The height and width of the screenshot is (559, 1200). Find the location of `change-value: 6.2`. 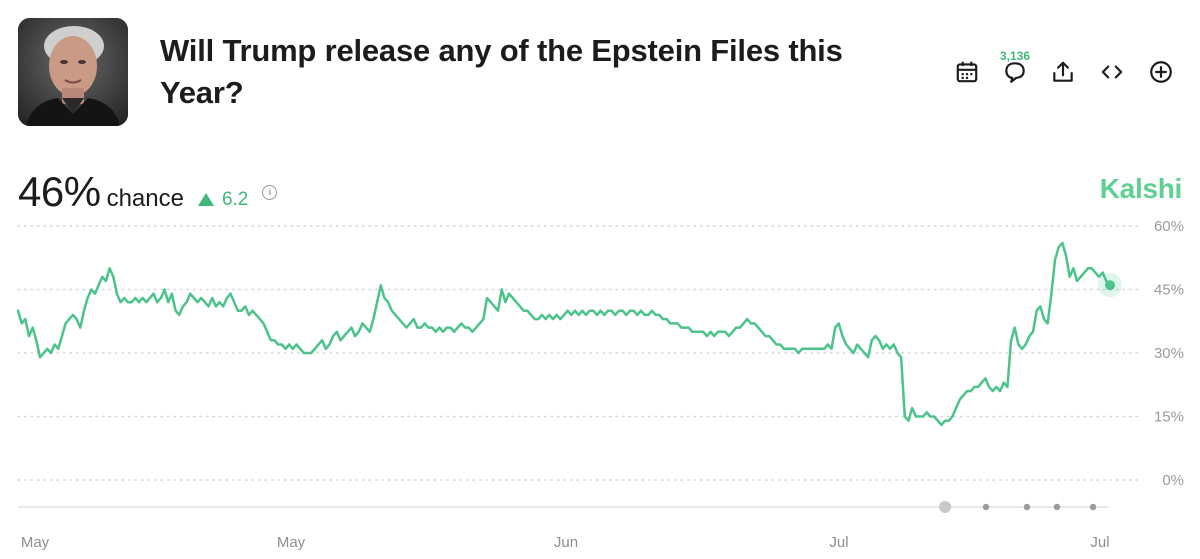

change-value: 6.2 is located at coordinates (235, 199).